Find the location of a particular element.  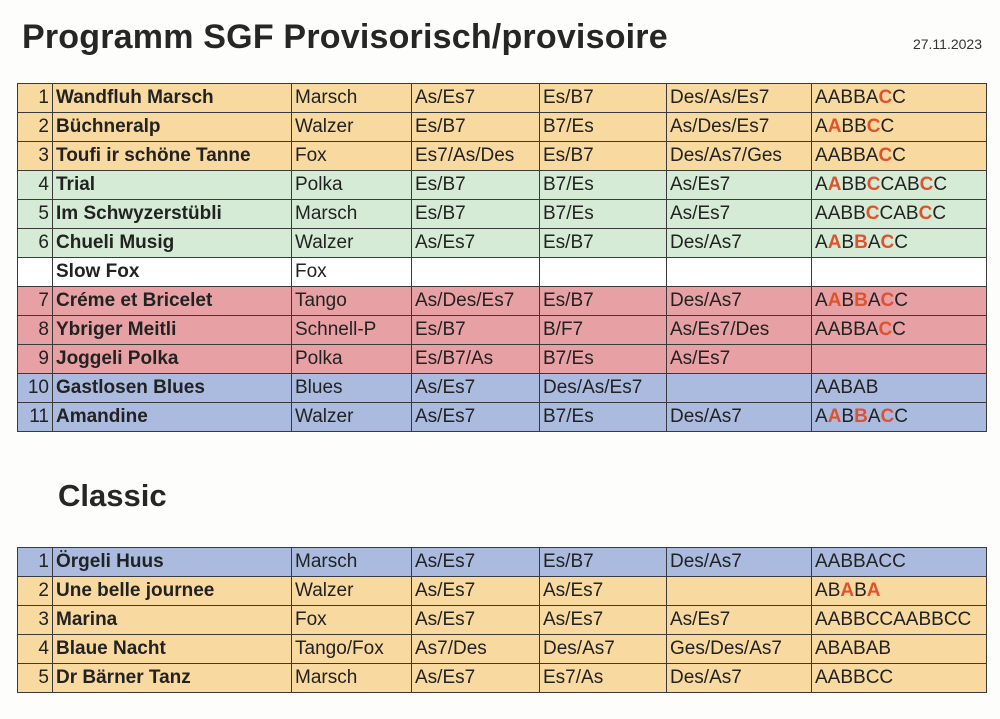

page-title: Programm SGF Provisorisch/provisoire is located at coordinates (345, 37).